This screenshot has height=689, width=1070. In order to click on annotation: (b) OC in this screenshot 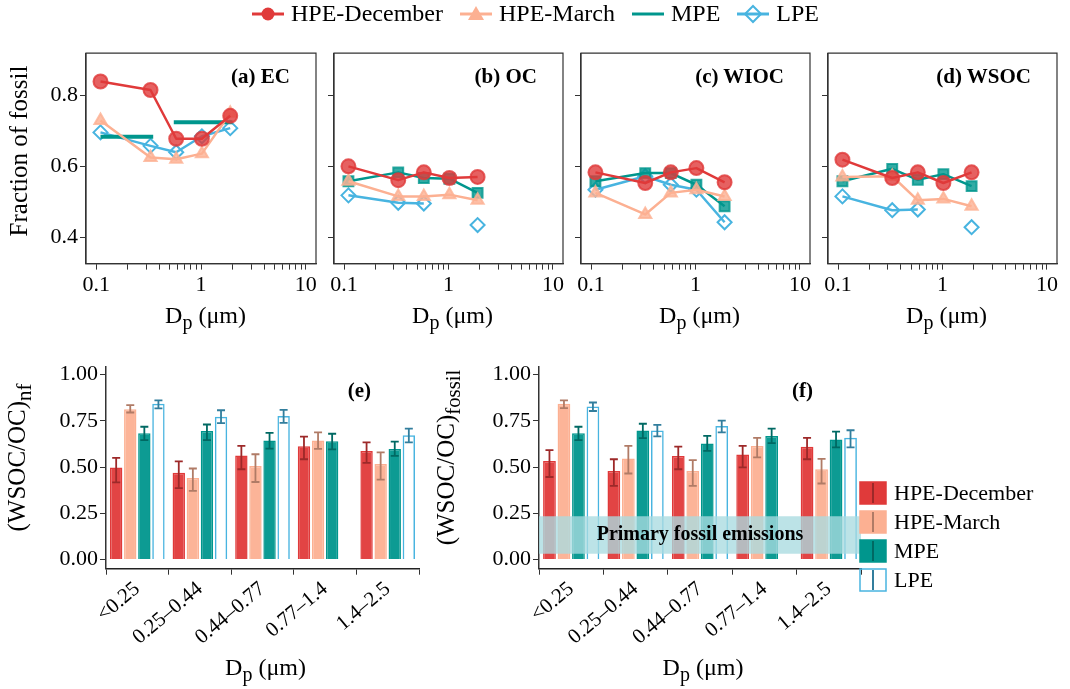, I will do `click(505, 76)`.